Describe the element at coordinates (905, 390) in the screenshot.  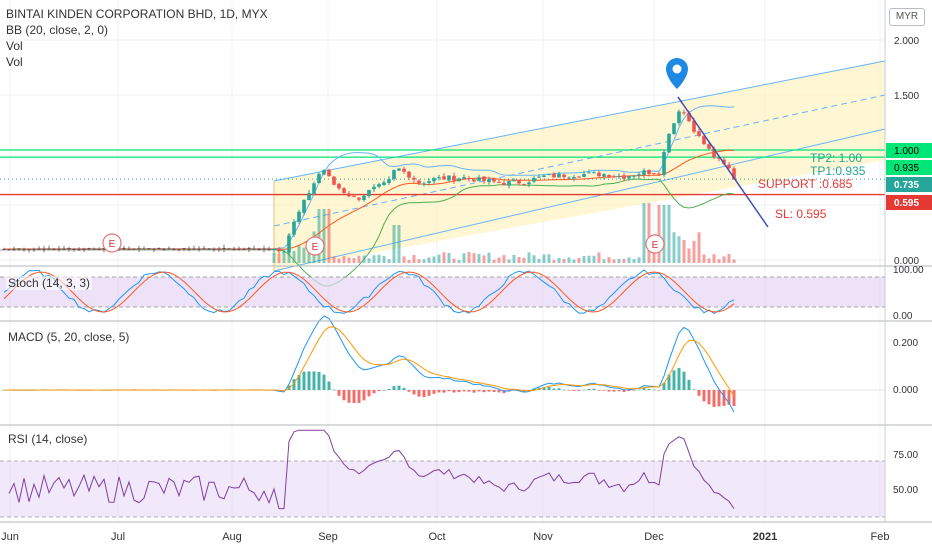
I see `macd-tick-0000: 0.000` at that location.